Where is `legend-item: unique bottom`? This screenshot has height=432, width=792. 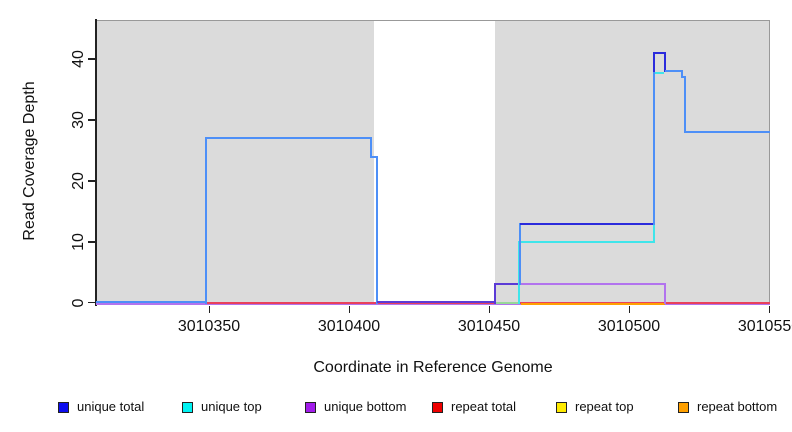 legend-item: unique bottom is located at coordinates (356, 406).